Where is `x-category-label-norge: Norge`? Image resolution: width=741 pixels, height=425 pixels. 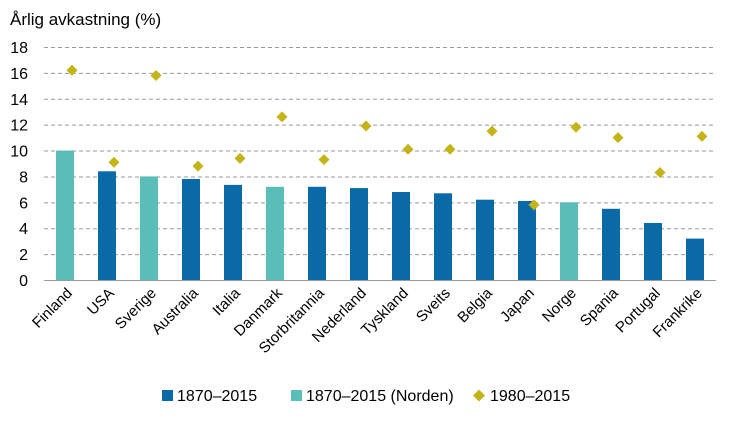 x-category-label-norge: Norge is located at coordinates (559, 305).